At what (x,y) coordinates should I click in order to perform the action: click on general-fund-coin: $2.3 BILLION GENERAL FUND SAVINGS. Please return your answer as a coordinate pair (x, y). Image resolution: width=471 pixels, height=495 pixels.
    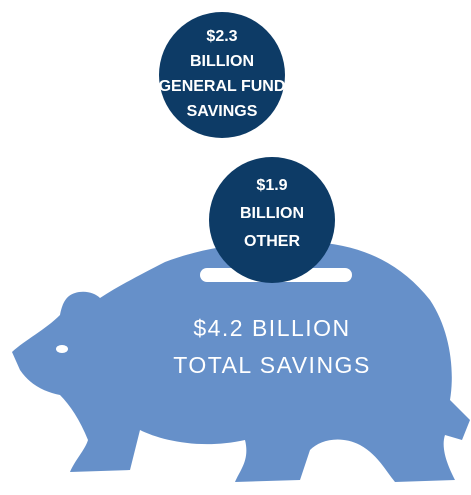
    Looking at the image, I should click on (222, 75).